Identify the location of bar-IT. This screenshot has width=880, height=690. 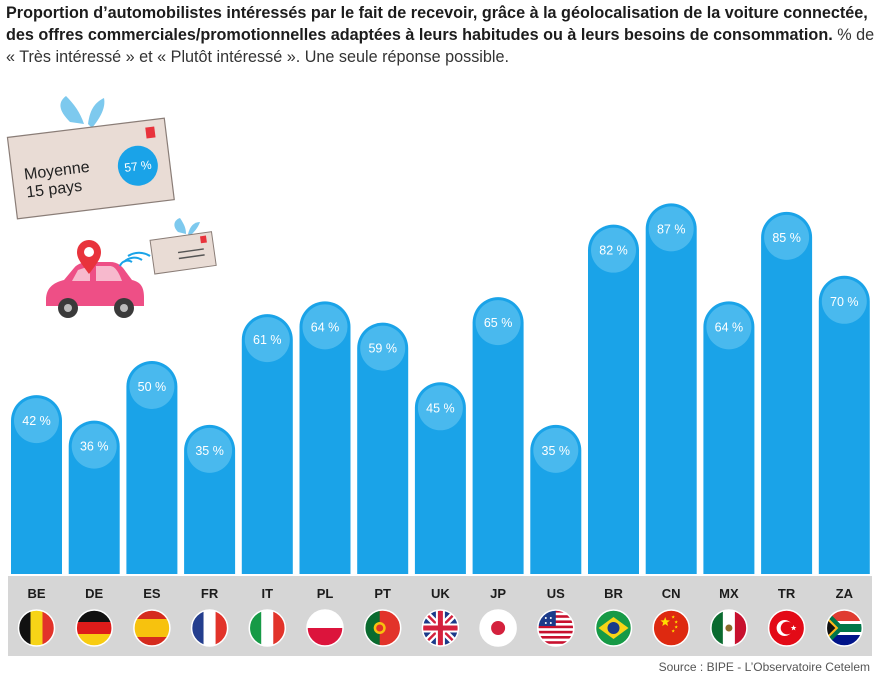
(267, 444).